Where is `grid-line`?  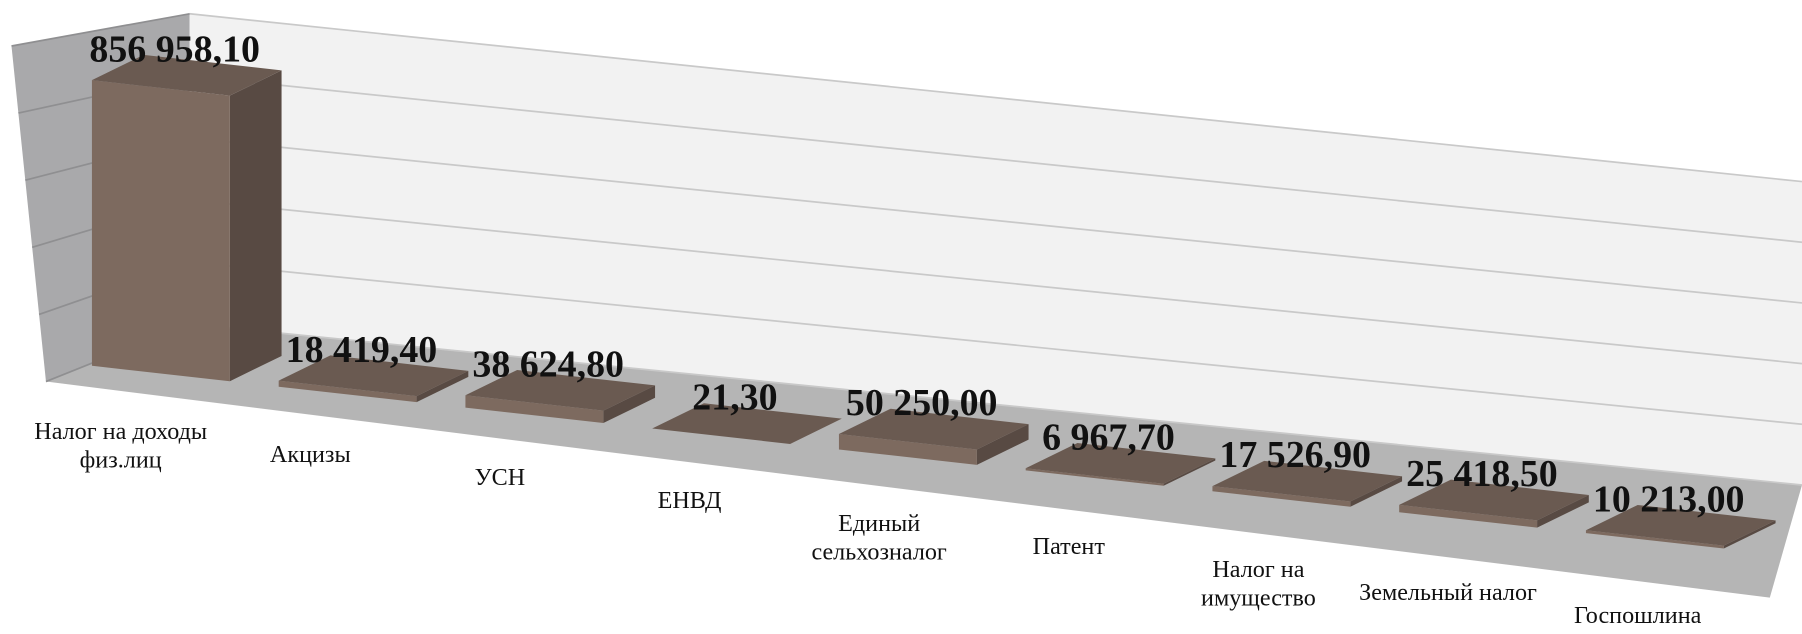
grid-line is located at coordinates (100, 29).